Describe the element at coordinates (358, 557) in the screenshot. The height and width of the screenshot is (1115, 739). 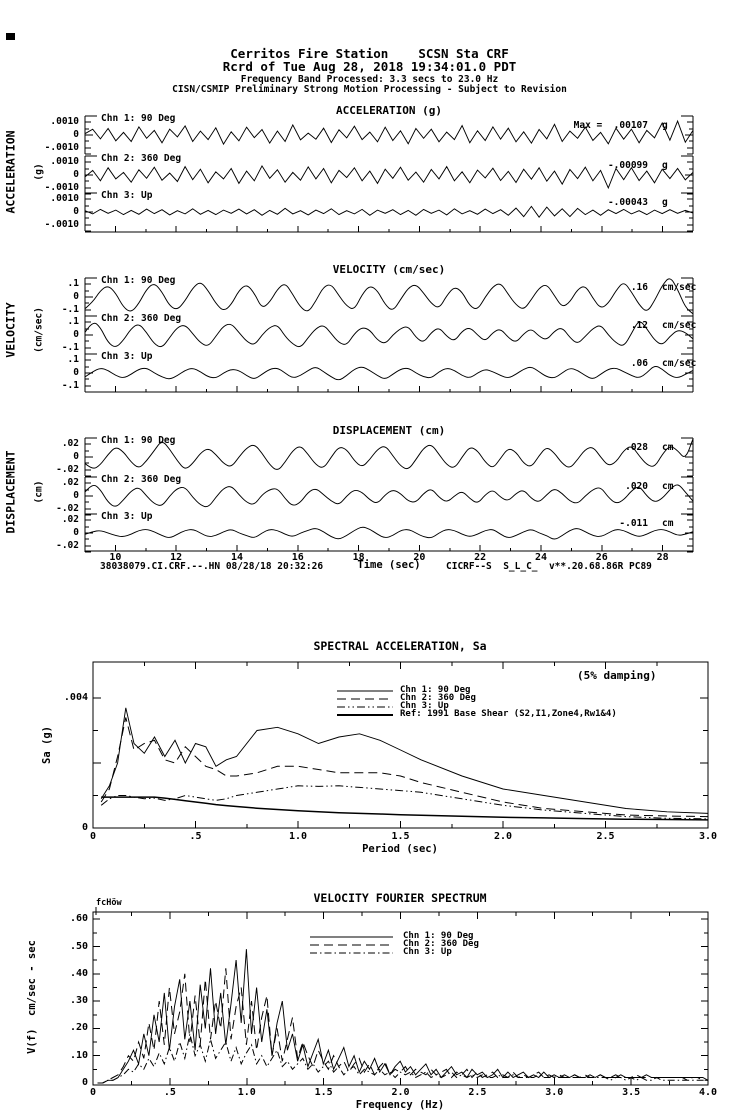
I see `time-tick-label: 18` at that location.